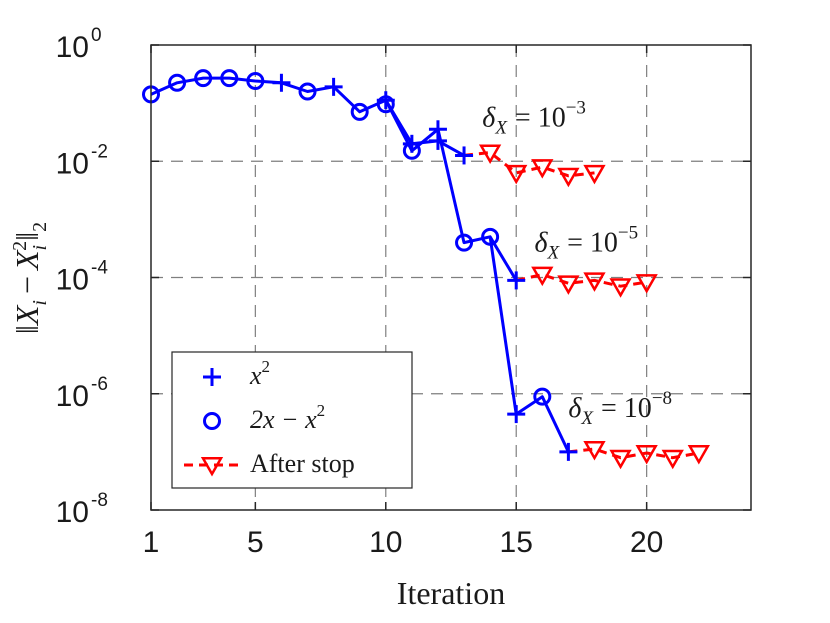 This screenshot has width=830, height=623. I want to click on legend-plus-icon, so click(212, 377).